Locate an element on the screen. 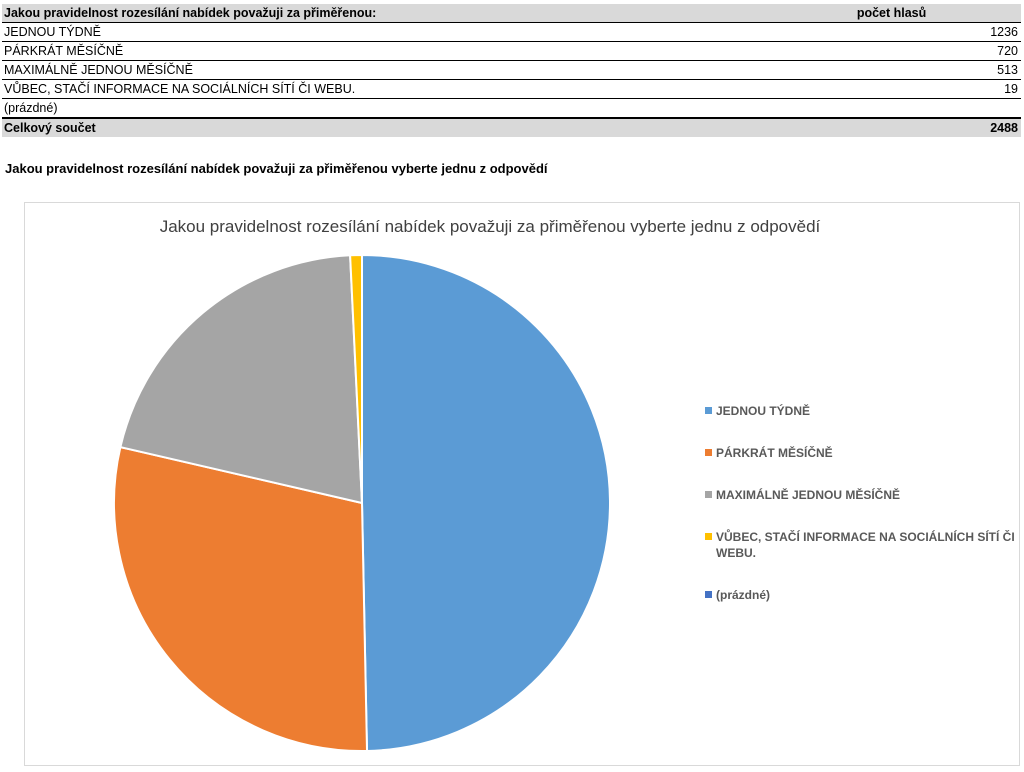  row-value: 720 is located at coordinates (938, 51).